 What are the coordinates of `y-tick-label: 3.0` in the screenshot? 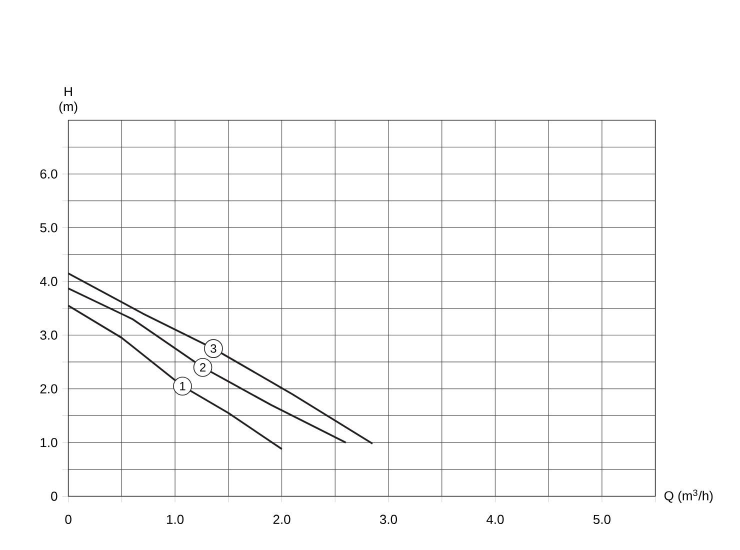 It's located at (49, 335).